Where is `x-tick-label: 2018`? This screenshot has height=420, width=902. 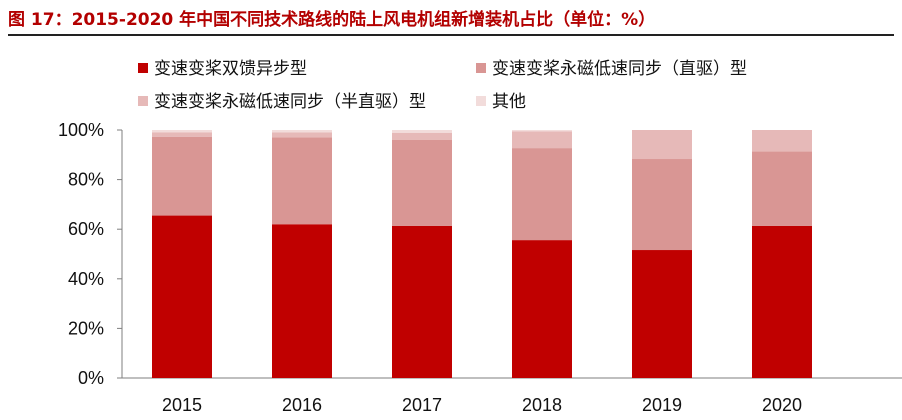 x-tick-label: 2018 is located at coordinates (542, 405).